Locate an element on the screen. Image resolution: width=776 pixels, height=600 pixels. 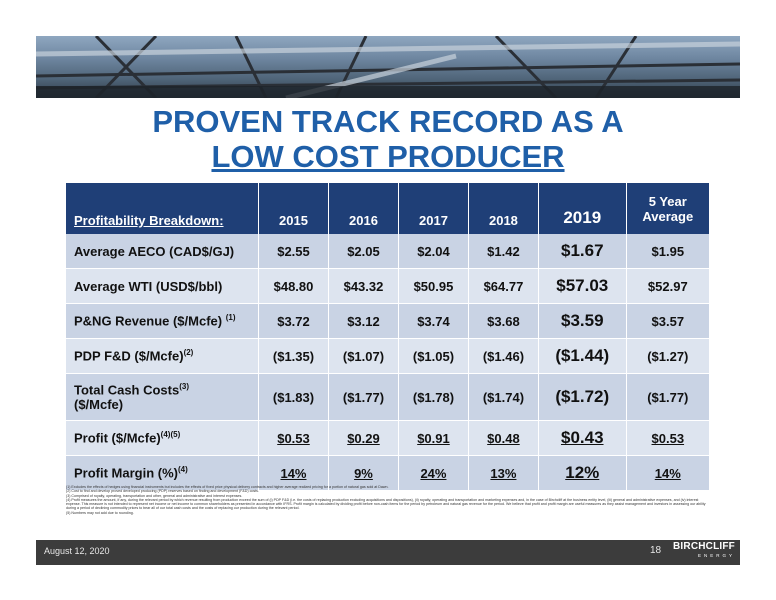
table-cell: ($1.78) is located at coordinates (433, 397).